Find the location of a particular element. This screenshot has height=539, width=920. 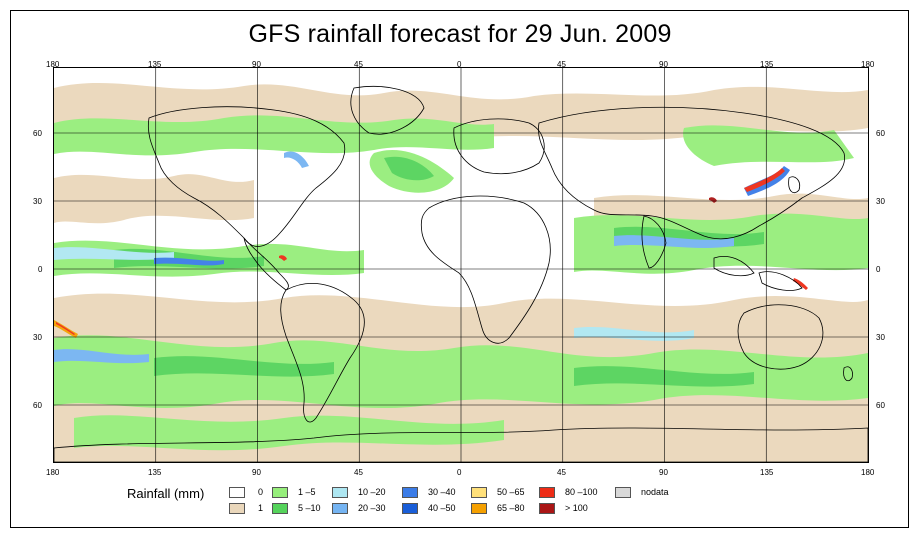

legend-label: 40 –50 is located at coordinates (442, 508).